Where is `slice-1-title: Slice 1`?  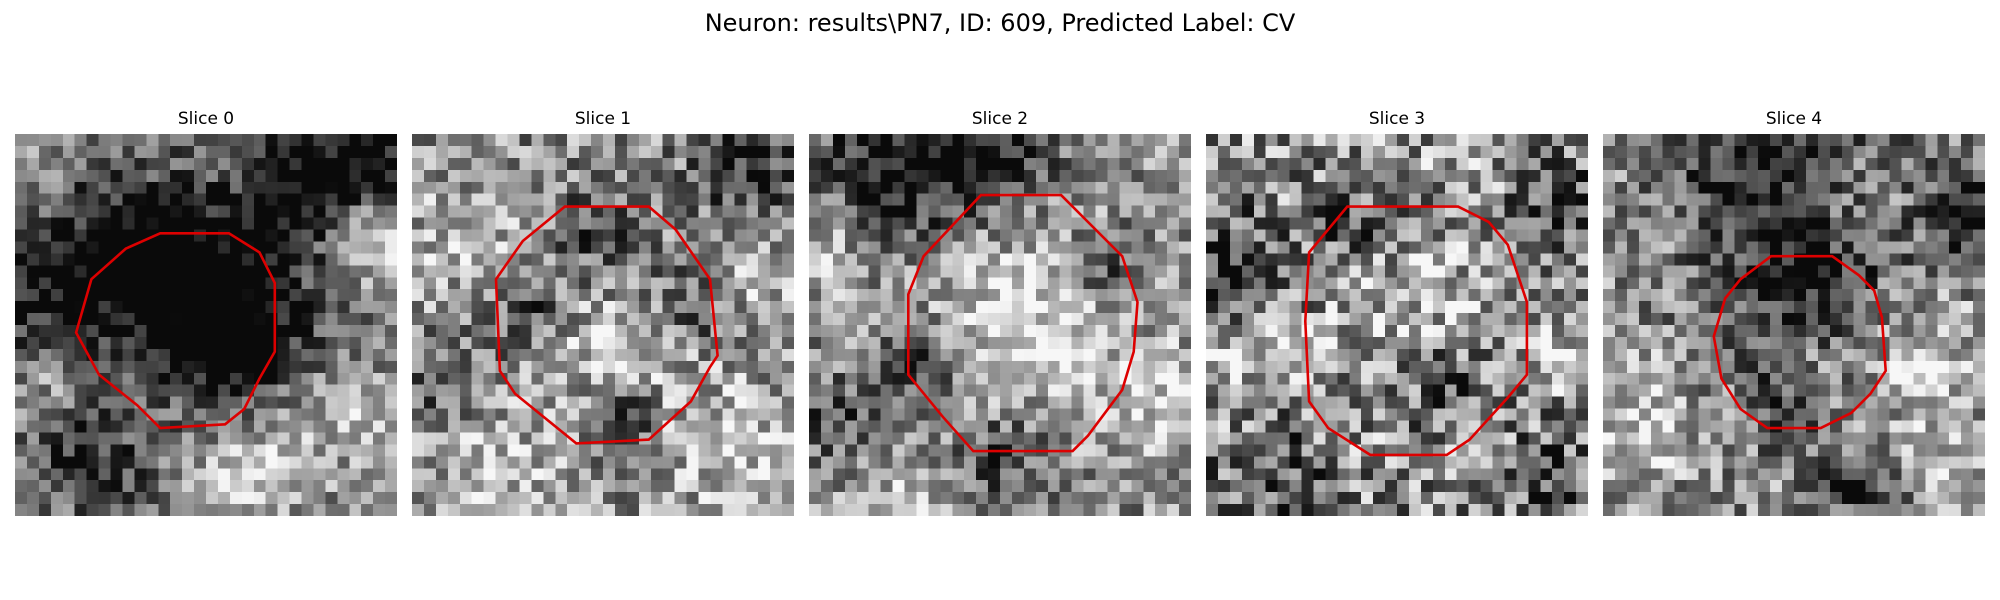
slice-1-title: Slice 1 is located at coordinates (603, 119).